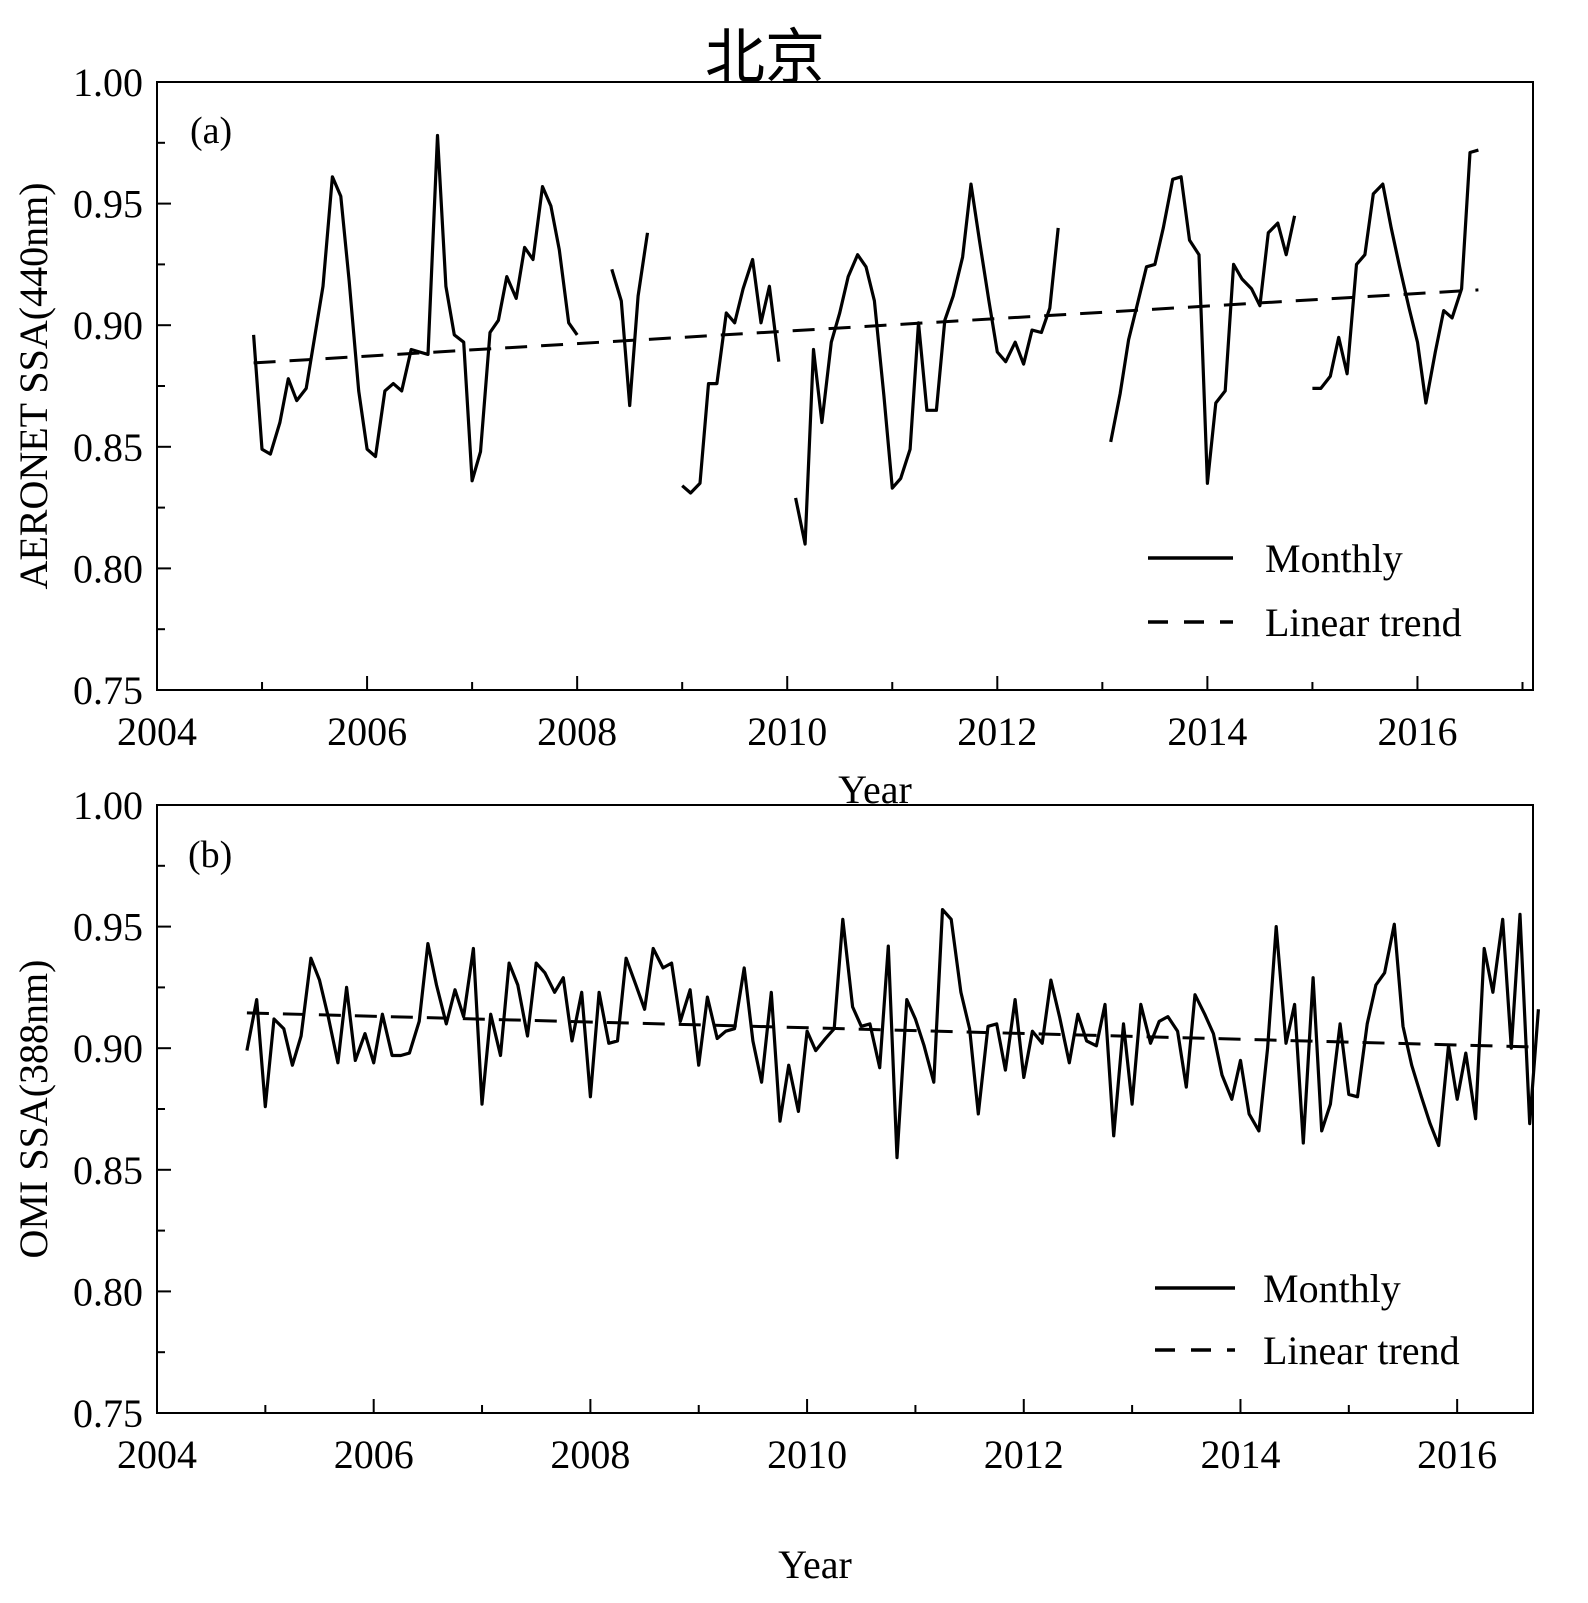  What do you see at coordinates (211, 131) in the screenshot?
I see `panel-label: (a)` at bounding box center [211, 131].